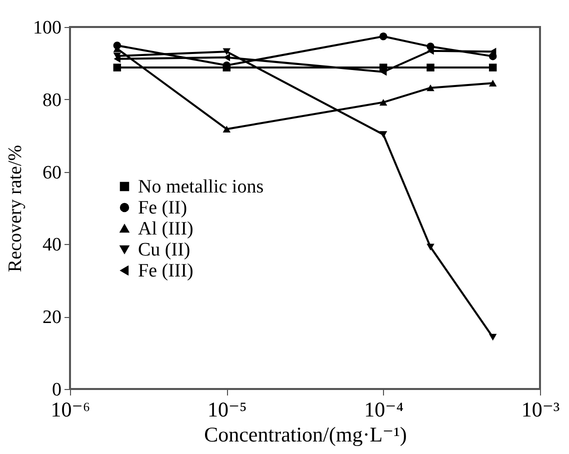 Image resolution: width=569 pixels, height=454 pixels. I want to click on x-tick-label: 10⁻⁴, so click(384, 410).